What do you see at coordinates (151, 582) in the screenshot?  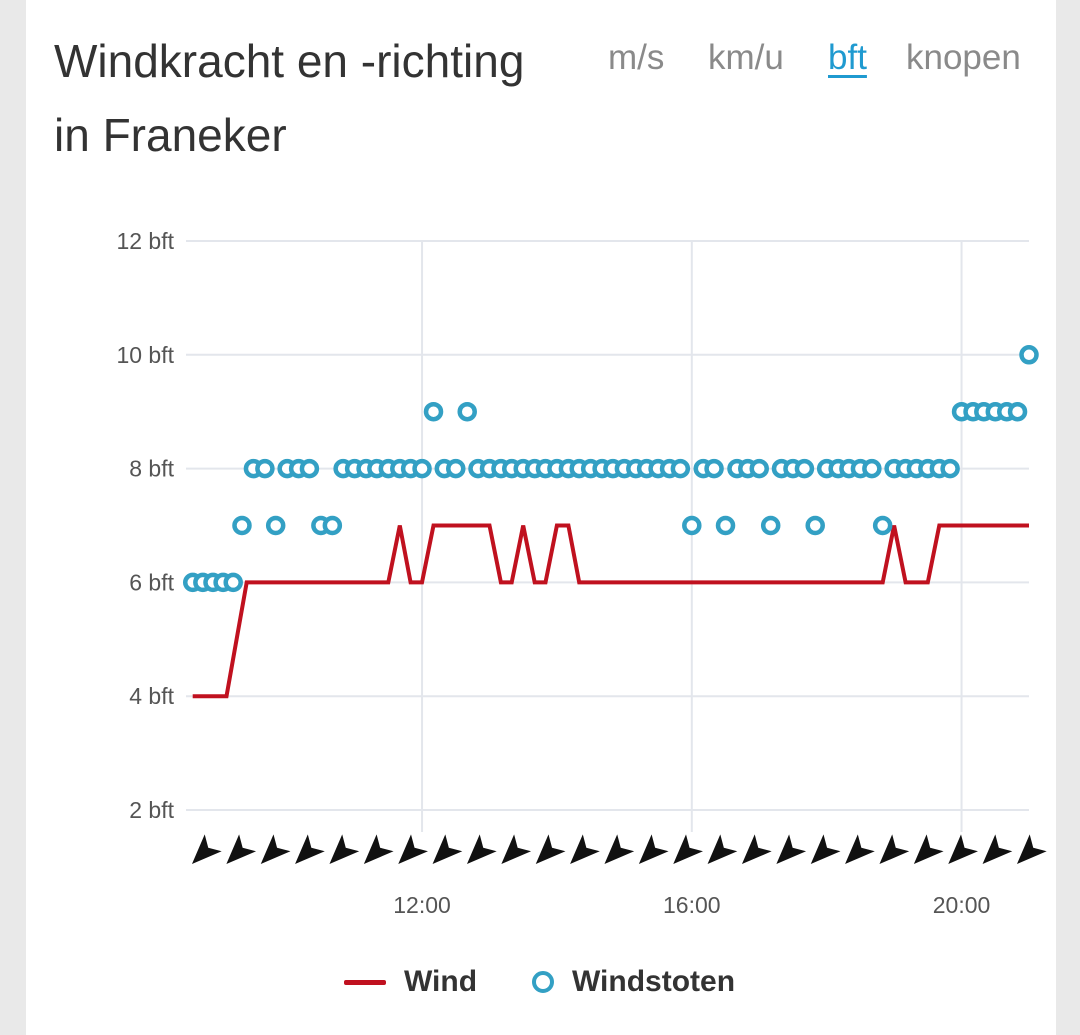 I see `y-tick-label: 6 bft` at bounding box center [151, 582].